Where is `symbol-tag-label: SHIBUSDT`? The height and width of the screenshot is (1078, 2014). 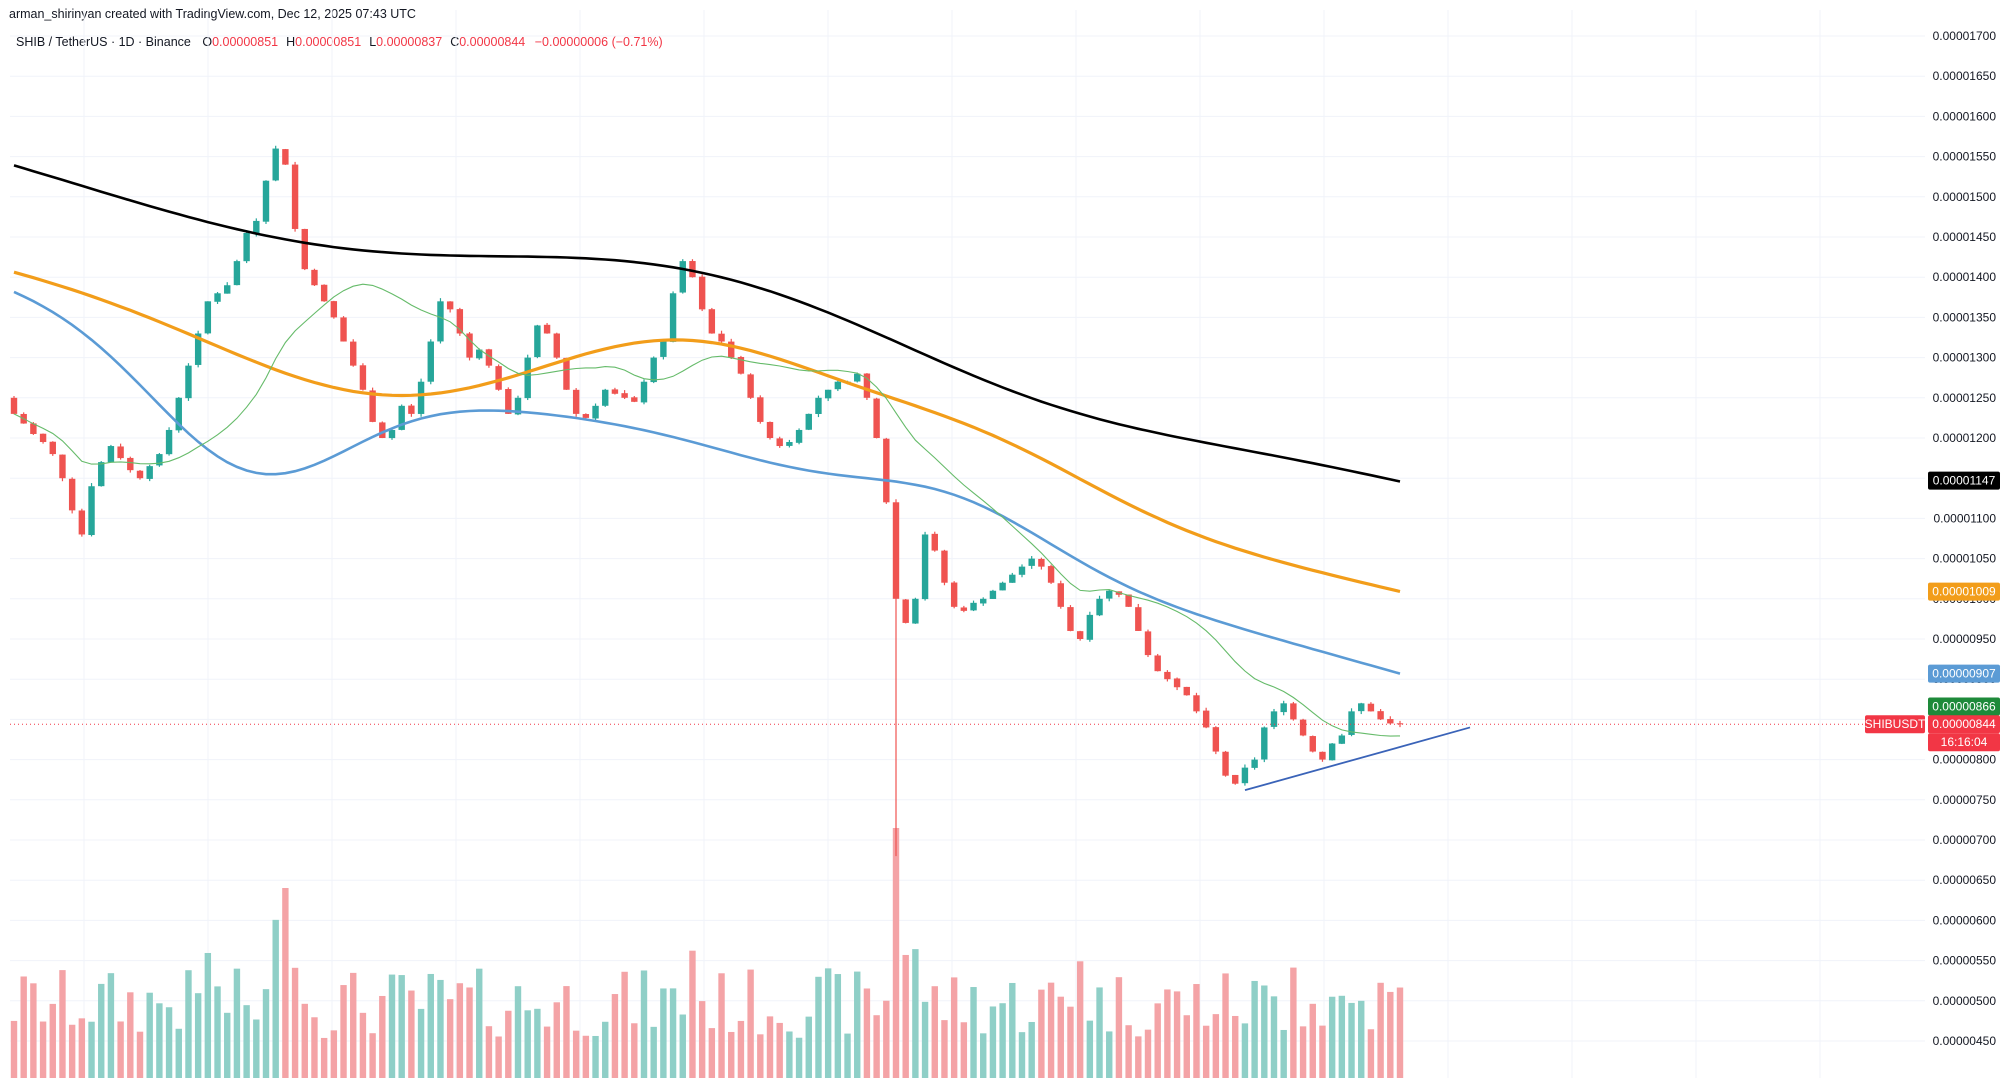
symbol-tag-label: SHIBUSDT is located at coordinates (1895, 724).